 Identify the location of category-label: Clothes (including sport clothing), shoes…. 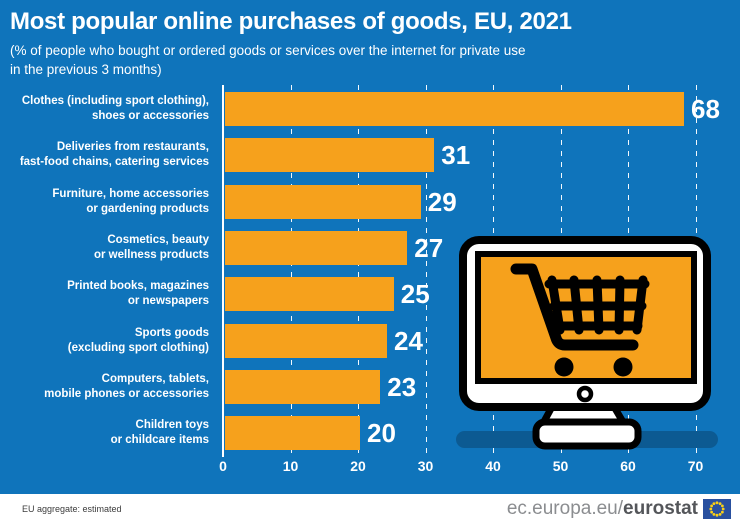
(104, 109).